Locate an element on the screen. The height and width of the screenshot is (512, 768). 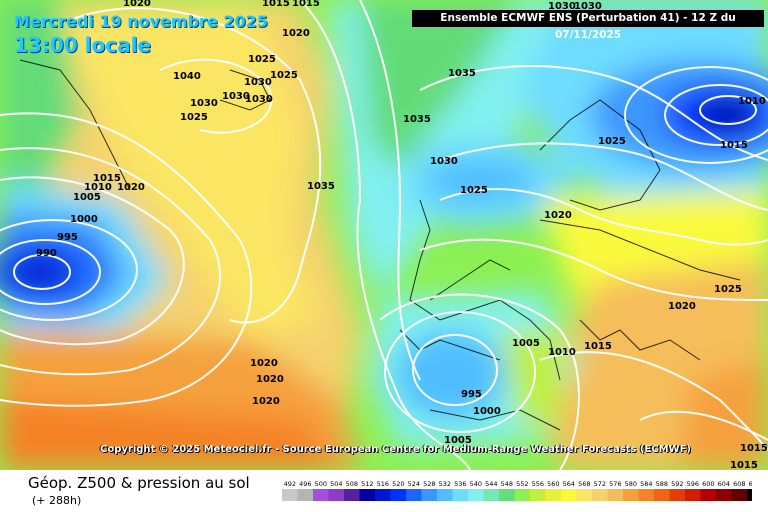
local-time: 13:00 locale is located at coordinates (82, 45).